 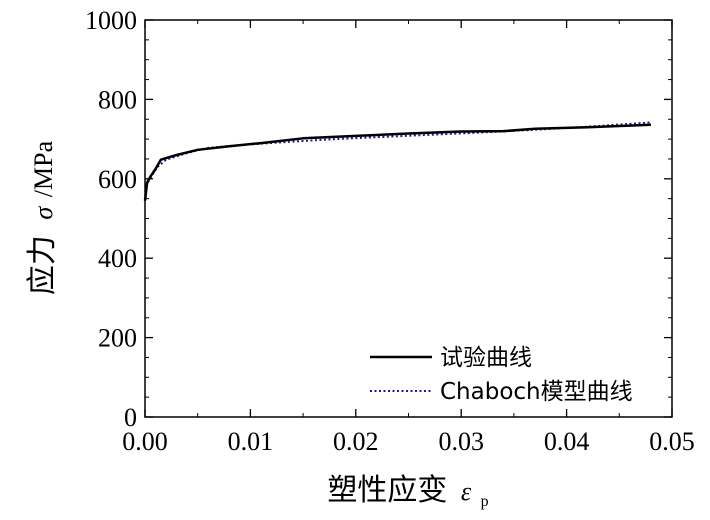 I want to click on y-tick-label: 800, so click(x=117, y=99).